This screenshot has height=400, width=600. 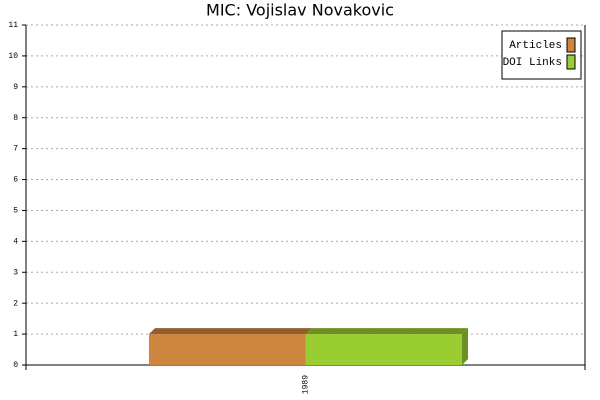 What do you see at coordinates (15, 211) in the screenshot?
I see `y-tick-label: 5` at bounding box center [15, 211].